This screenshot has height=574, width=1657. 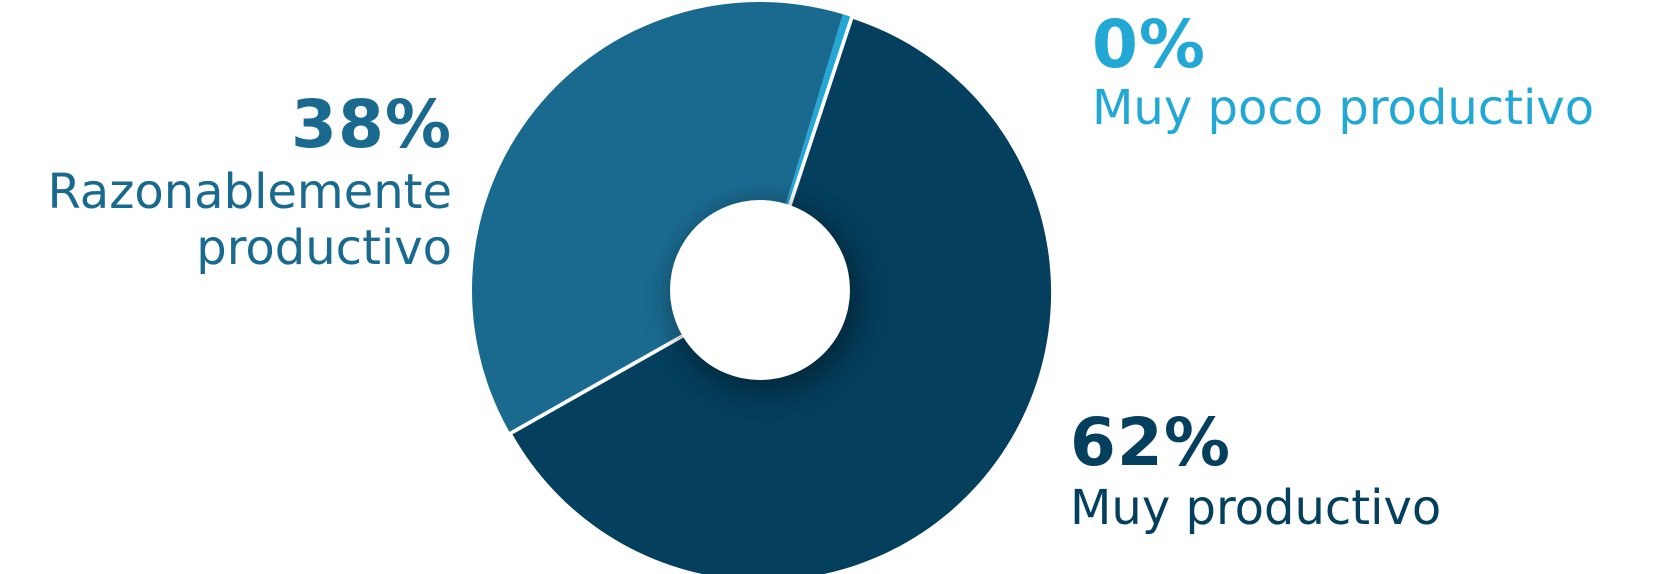 What do you see at coordinates (1256, 508) in the screenshot?
I see `category-label-muy-productivo: Muy productivo` at bounding box center [1256, 508].